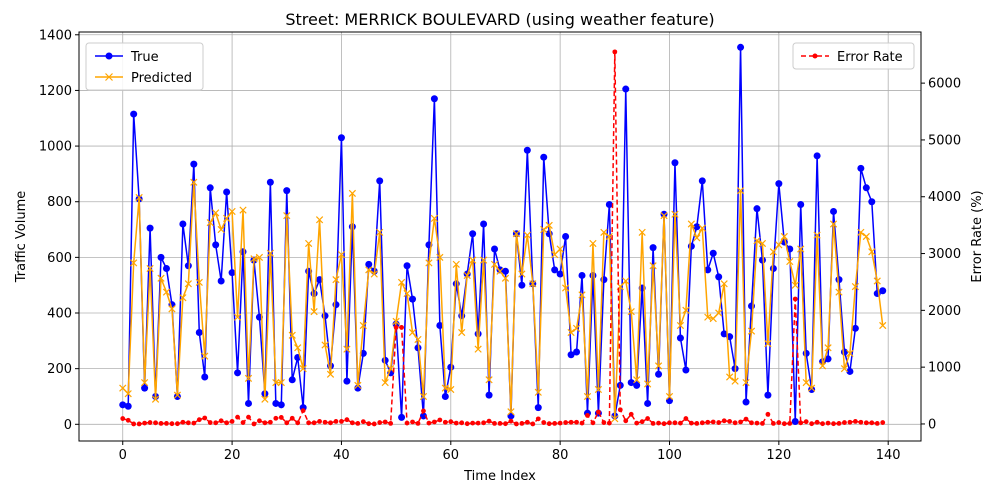  I want to click on legend-predicted-label: Predicted, so click(161, 78).